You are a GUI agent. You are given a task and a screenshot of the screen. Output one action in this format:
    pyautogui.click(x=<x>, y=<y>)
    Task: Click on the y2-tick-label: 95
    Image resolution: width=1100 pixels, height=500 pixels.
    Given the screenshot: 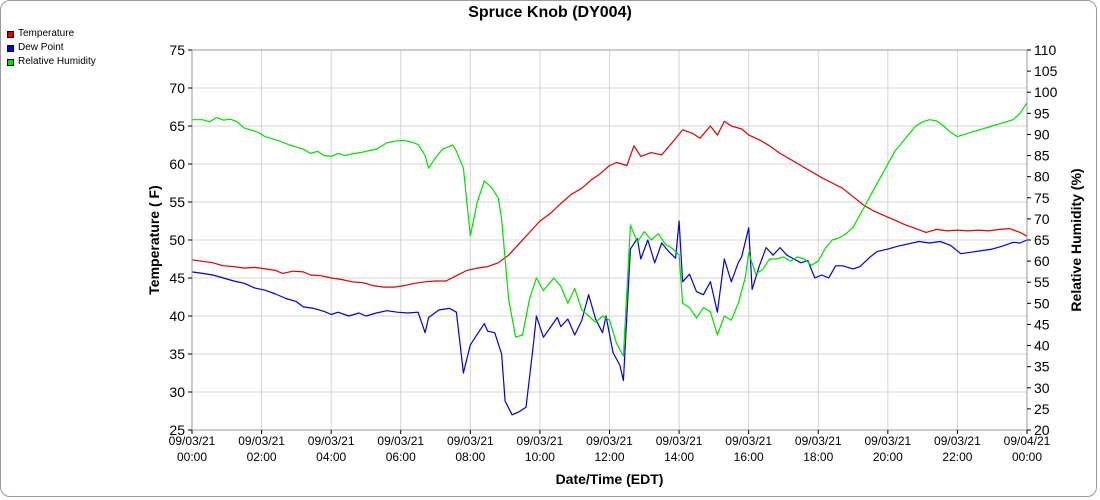 What is the action you would take?
    pyautogui.click(x=1042, y=113)
    